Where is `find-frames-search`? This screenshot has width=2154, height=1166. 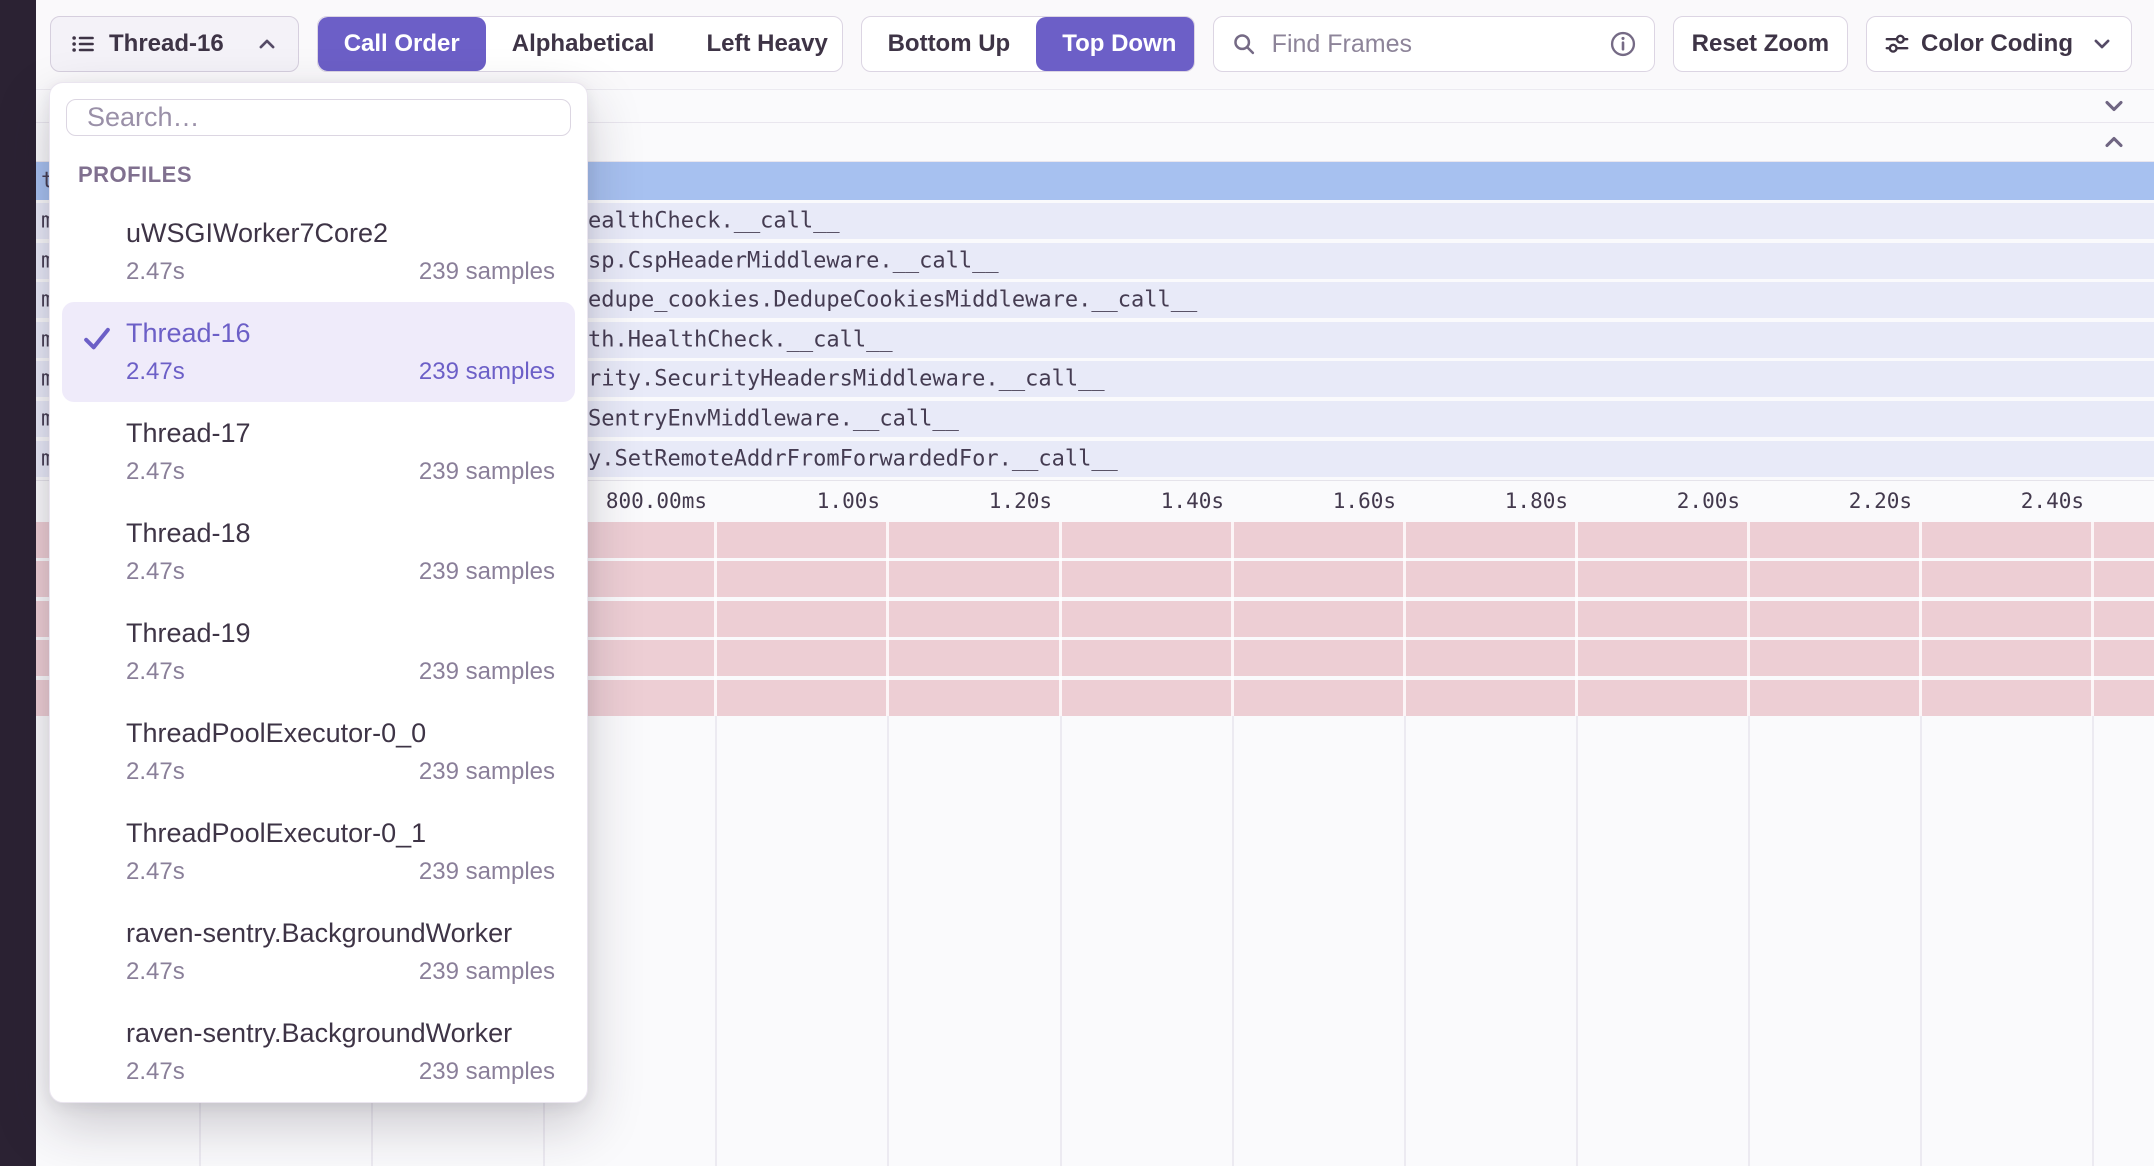
find-frames-search is located at coordinates (1433, 44).